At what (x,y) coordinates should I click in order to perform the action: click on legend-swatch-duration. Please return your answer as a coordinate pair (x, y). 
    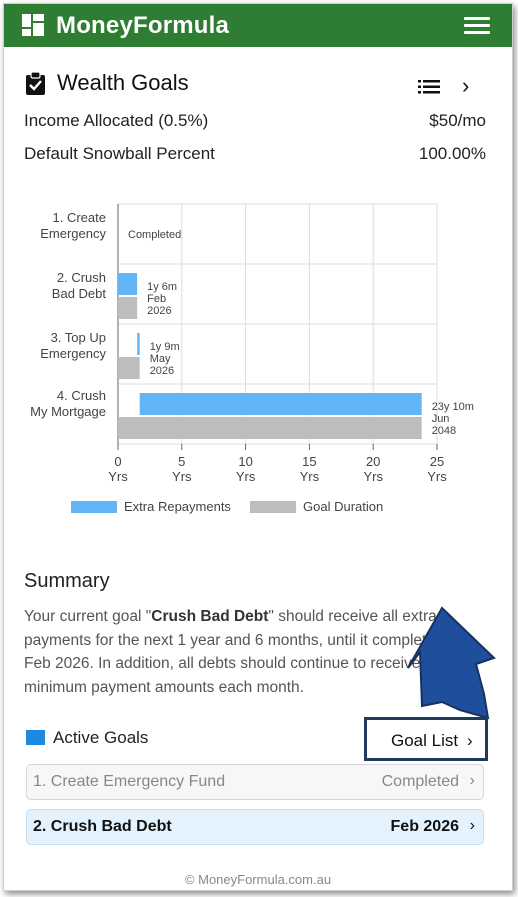
    Looking at the image, I should click on (273, 507).